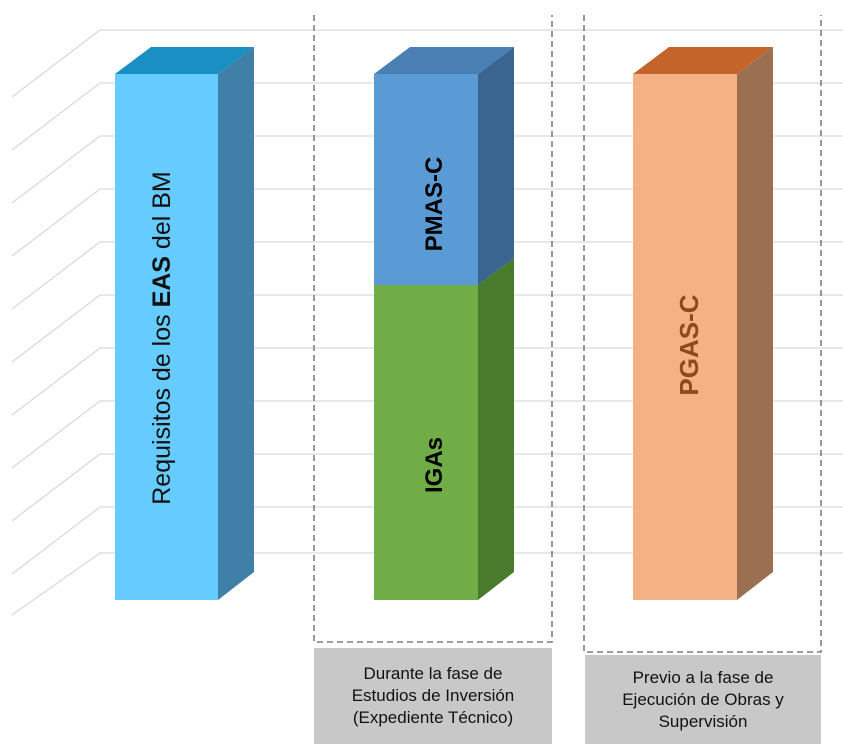  I want to click on pmas-segment-side, so click(496, 166).